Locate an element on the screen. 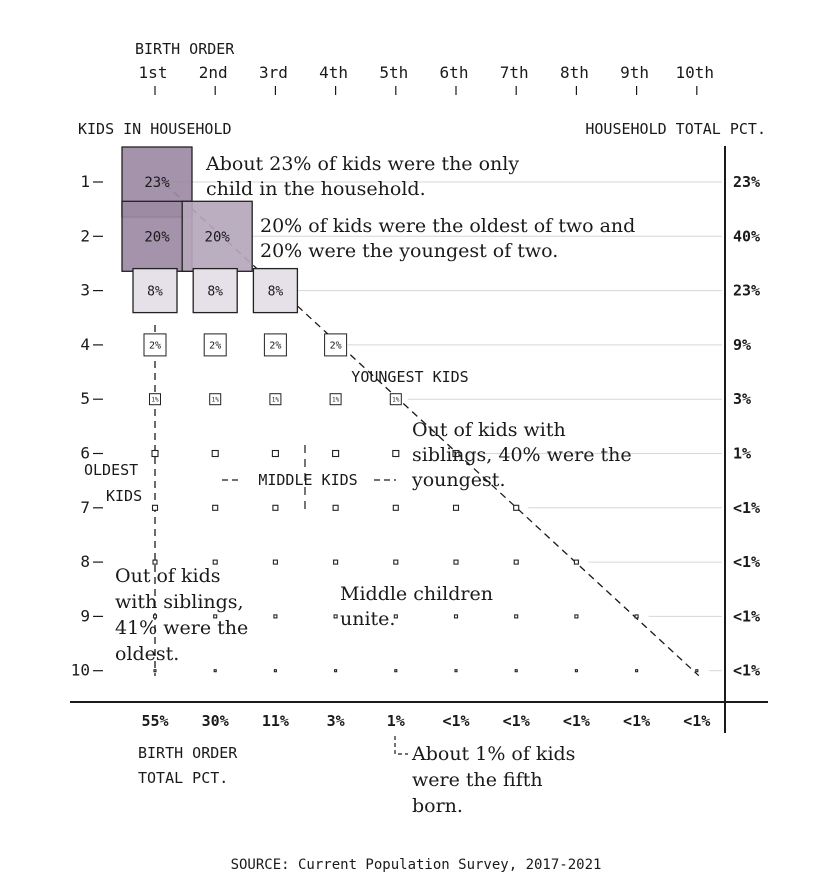  annotation-fifth: About 1% of kids is located at coordinates (493, 754).